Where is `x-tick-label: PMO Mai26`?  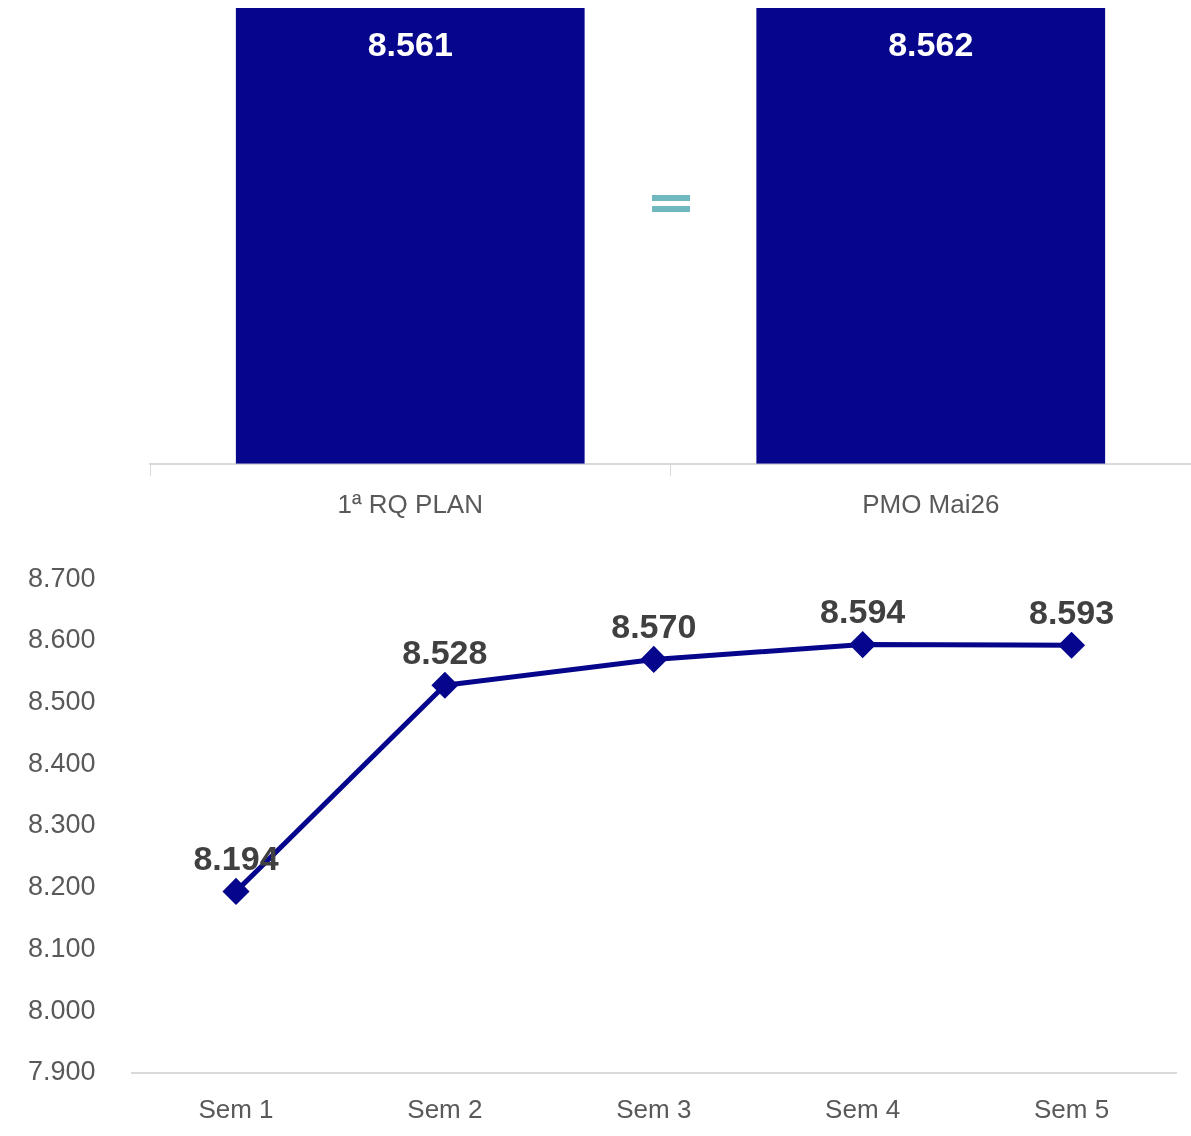 x-tick-label: PMO Mai26 is located at coordinates (931, 503).